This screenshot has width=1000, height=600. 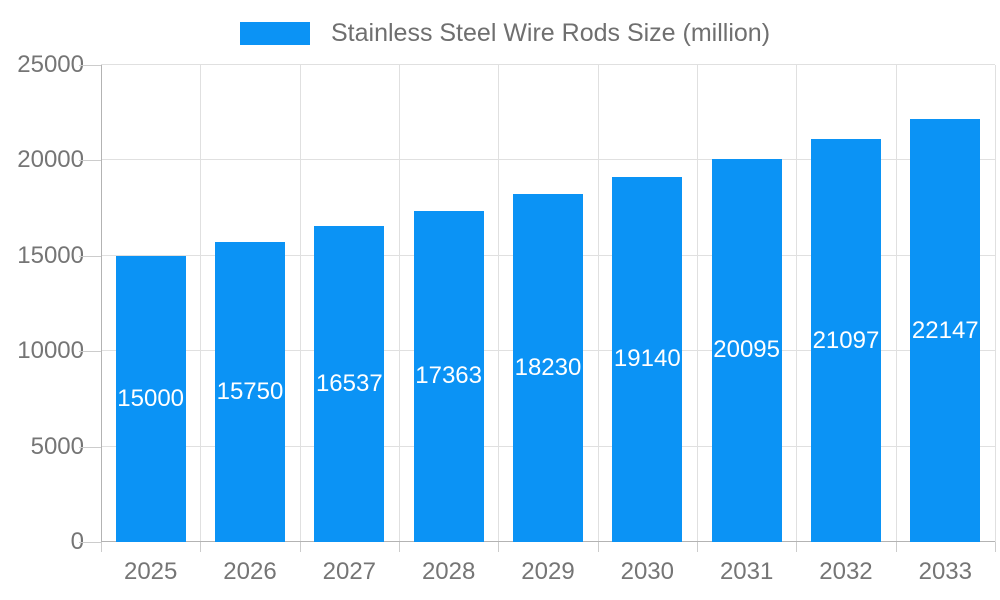 I want to click on category-cell-2030: 19140, so click(x=647, y=303).